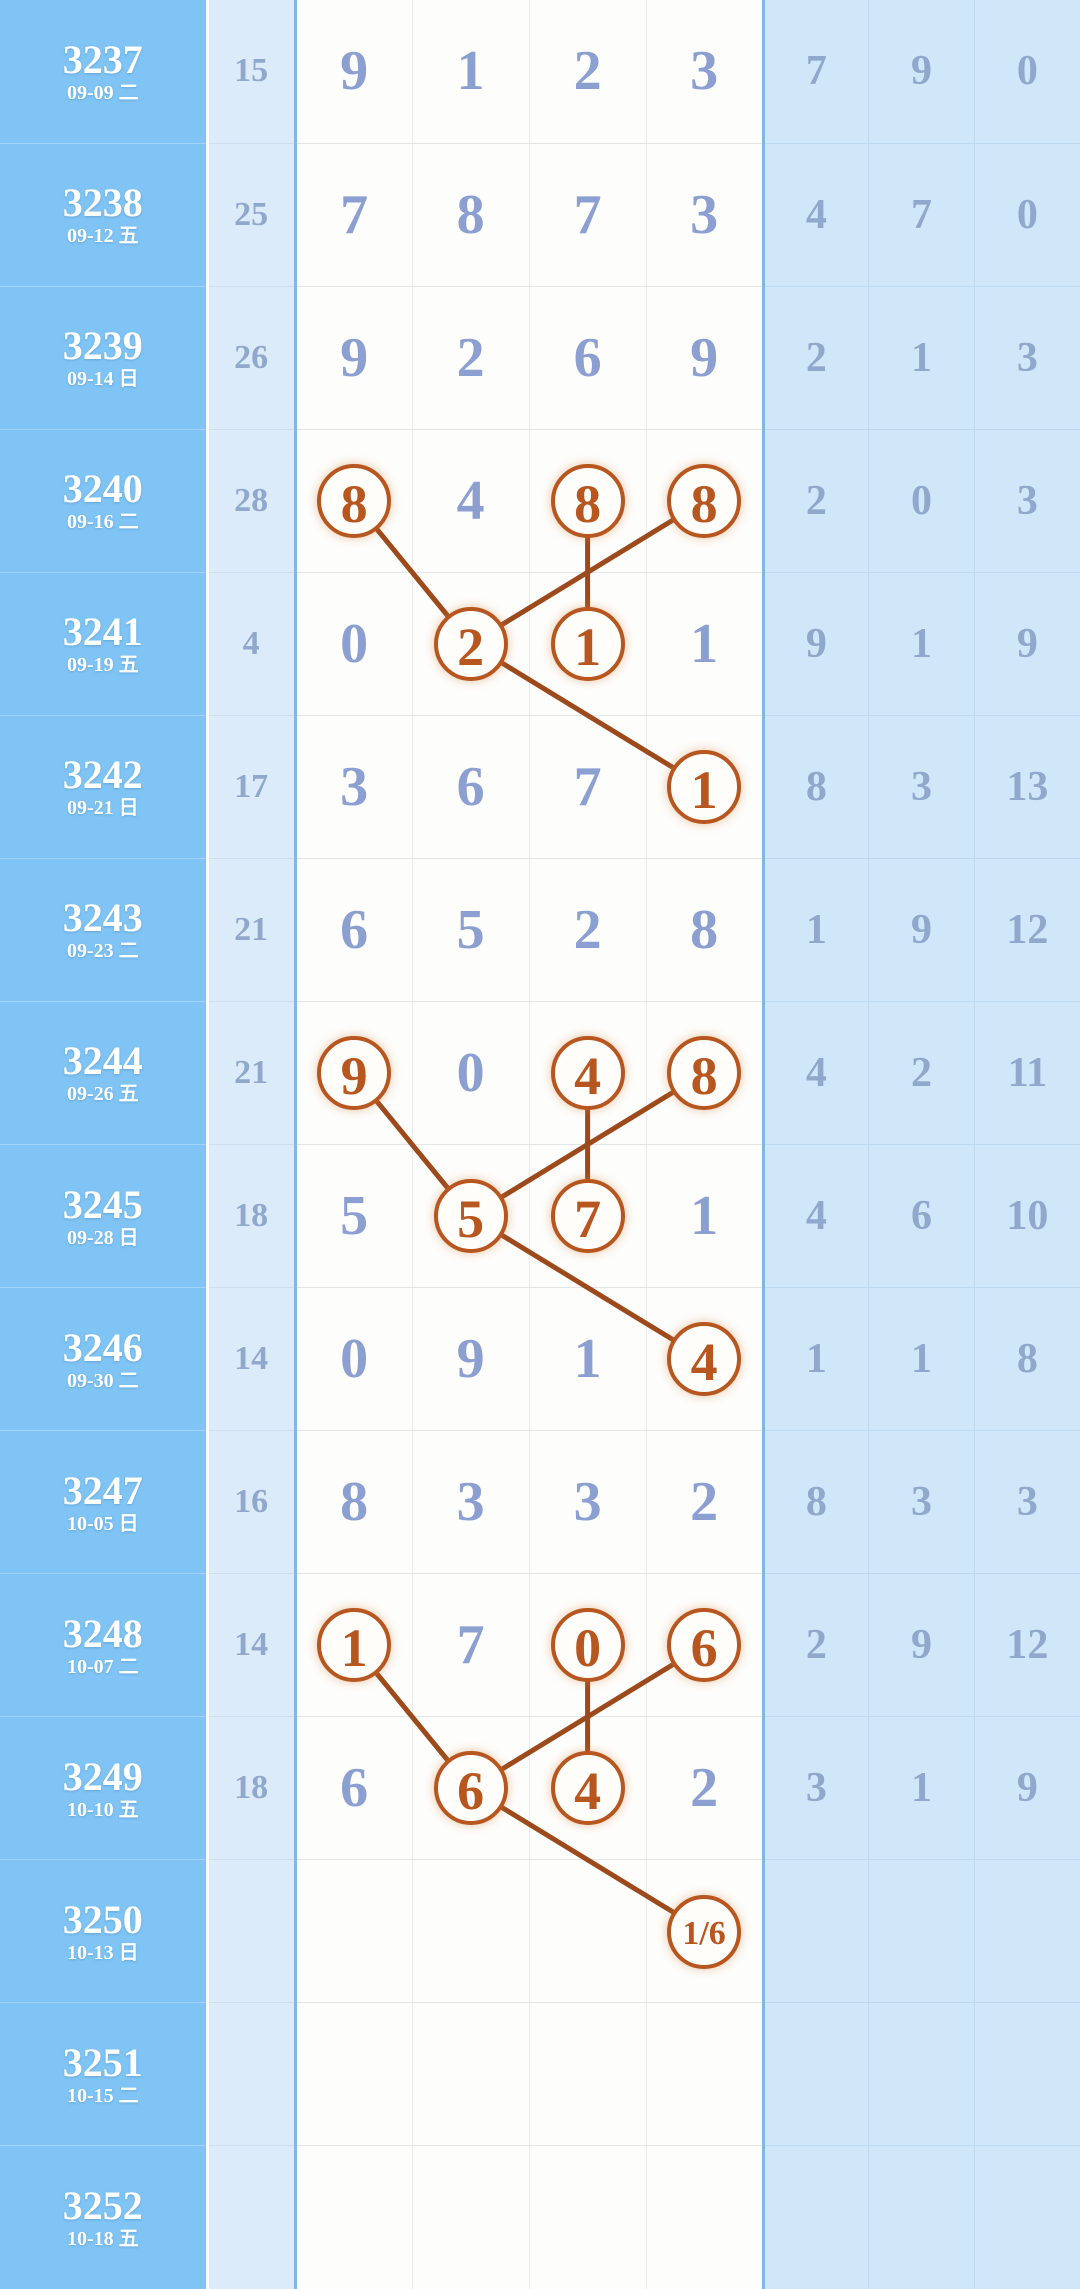 Image resolution: width=1080 pixels, height=2289 pixels. I want to click on stat-cell: 6, so click(921, 1216).